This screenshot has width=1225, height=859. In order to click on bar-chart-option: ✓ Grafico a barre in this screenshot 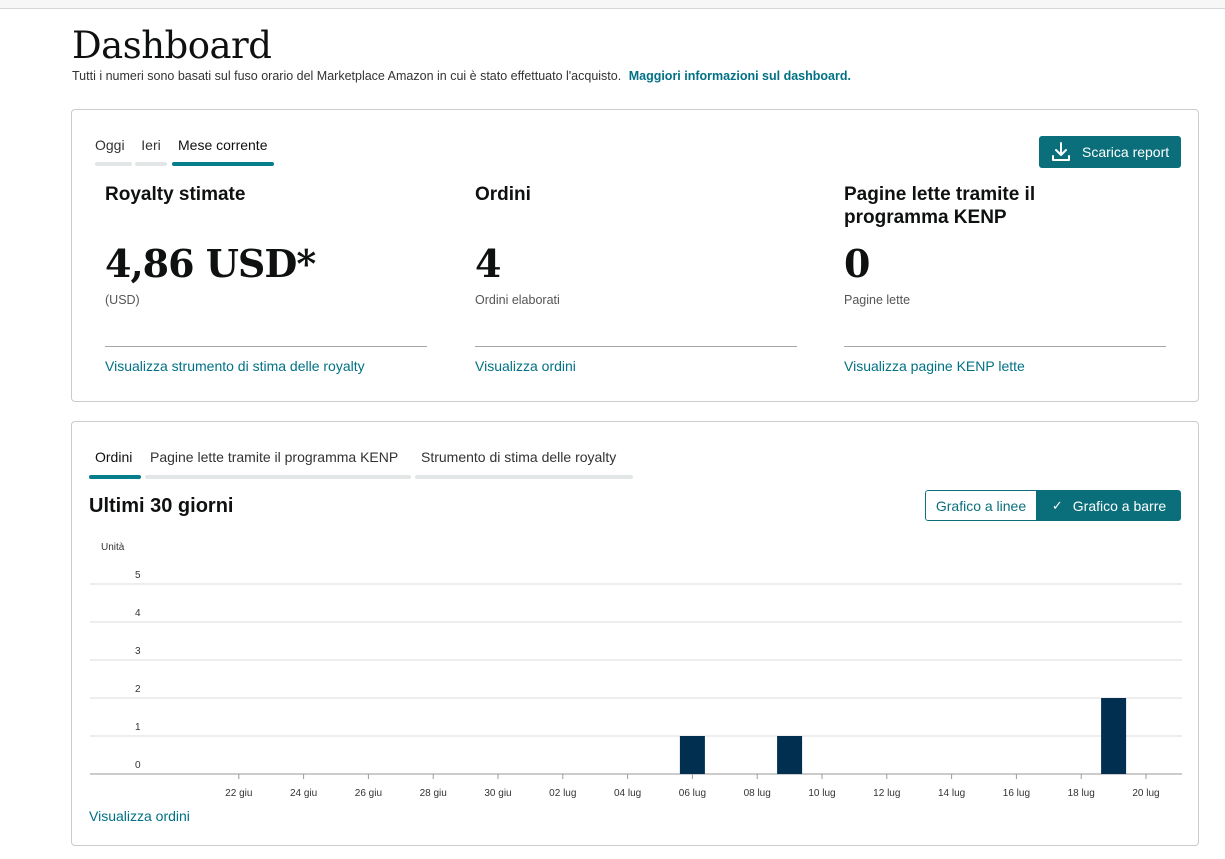, I will do `click(1109, 505)`.